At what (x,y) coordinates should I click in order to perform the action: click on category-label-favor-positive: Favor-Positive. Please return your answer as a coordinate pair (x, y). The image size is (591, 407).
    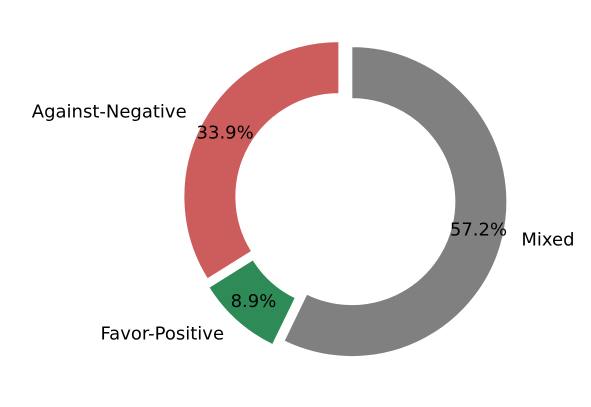
    Looking at the image, I should click on (162, 334).